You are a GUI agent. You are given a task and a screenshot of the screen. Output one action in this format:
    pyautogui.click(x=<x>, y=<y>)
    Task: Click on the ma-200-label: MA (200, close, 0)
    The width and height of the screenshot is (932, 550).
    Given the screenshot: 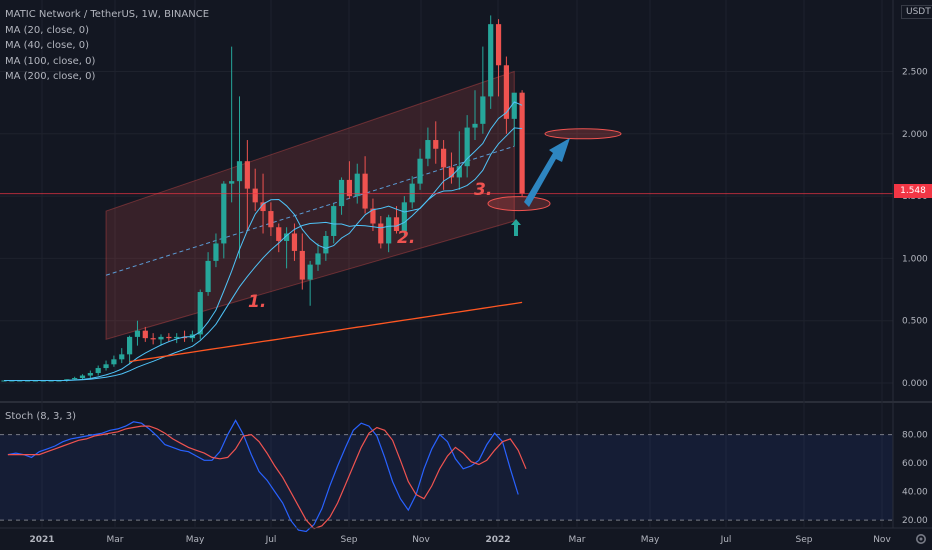 What is the action you would take?
    pyautogui.click(x=50, y=76)
    